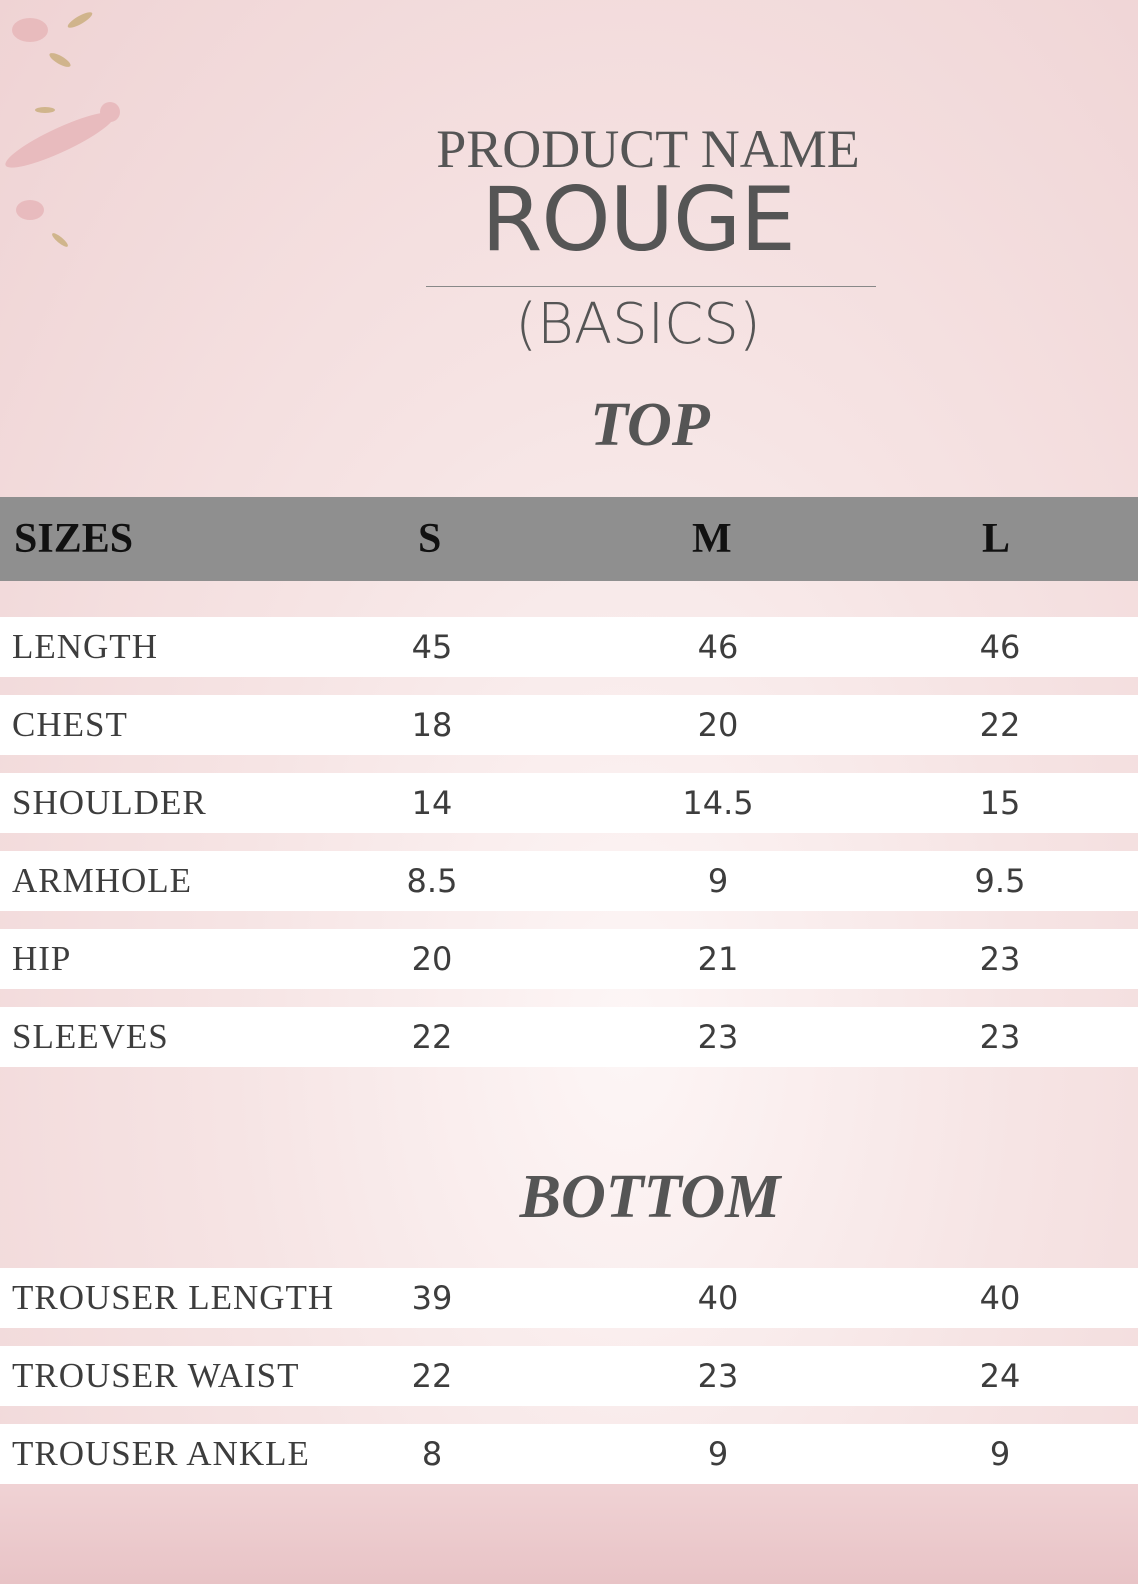  What do you see at coordinates (650, 1197) in the screenshot?
I see `section-title-bottom: BOTTOM` at bounding box center [650, 1197].